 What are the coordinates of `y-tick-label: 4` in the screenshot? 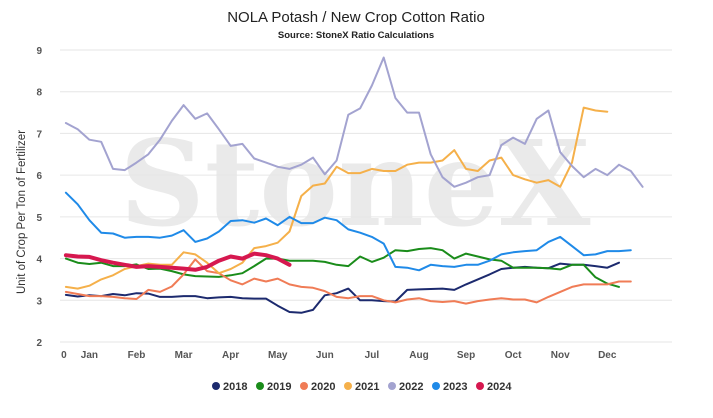 It's located at (39, 260).